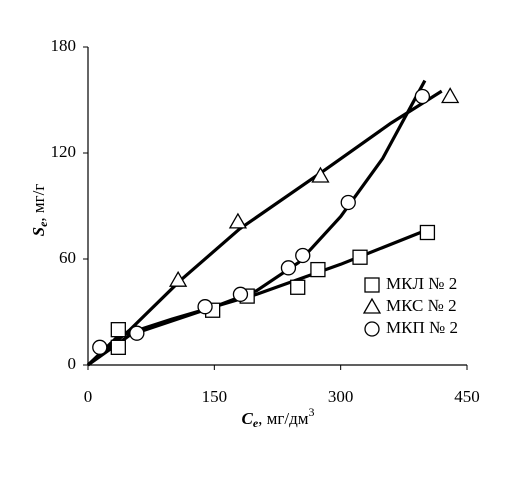 Image resolution: width=508 pixels, height=484 pixels. What do you see at coordinates (38, 203) in the screenshot?
I see `y-unit: , мг/г` at bounding box center [38, 203].